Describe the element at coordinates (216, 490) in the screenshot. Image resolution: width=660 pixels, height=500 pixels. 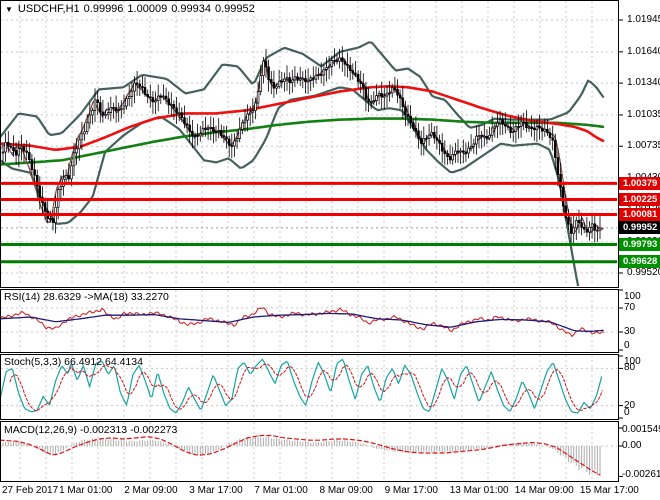
I see `time-axis-label: 3 Mar 17:00` at that location.